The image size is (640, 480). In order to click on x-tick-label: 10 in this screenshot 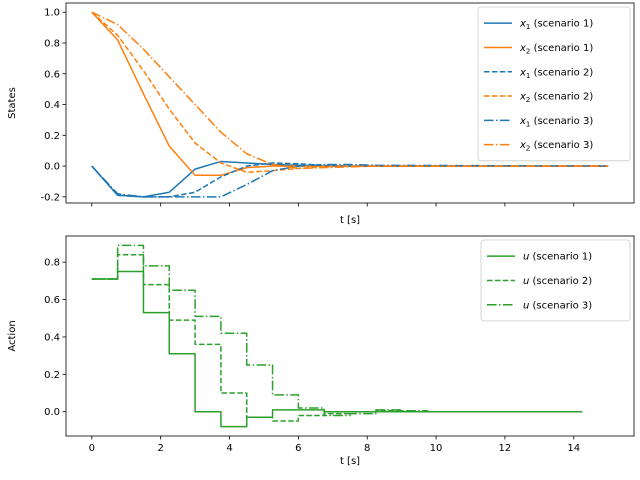, I will do `click(436, 448)`.